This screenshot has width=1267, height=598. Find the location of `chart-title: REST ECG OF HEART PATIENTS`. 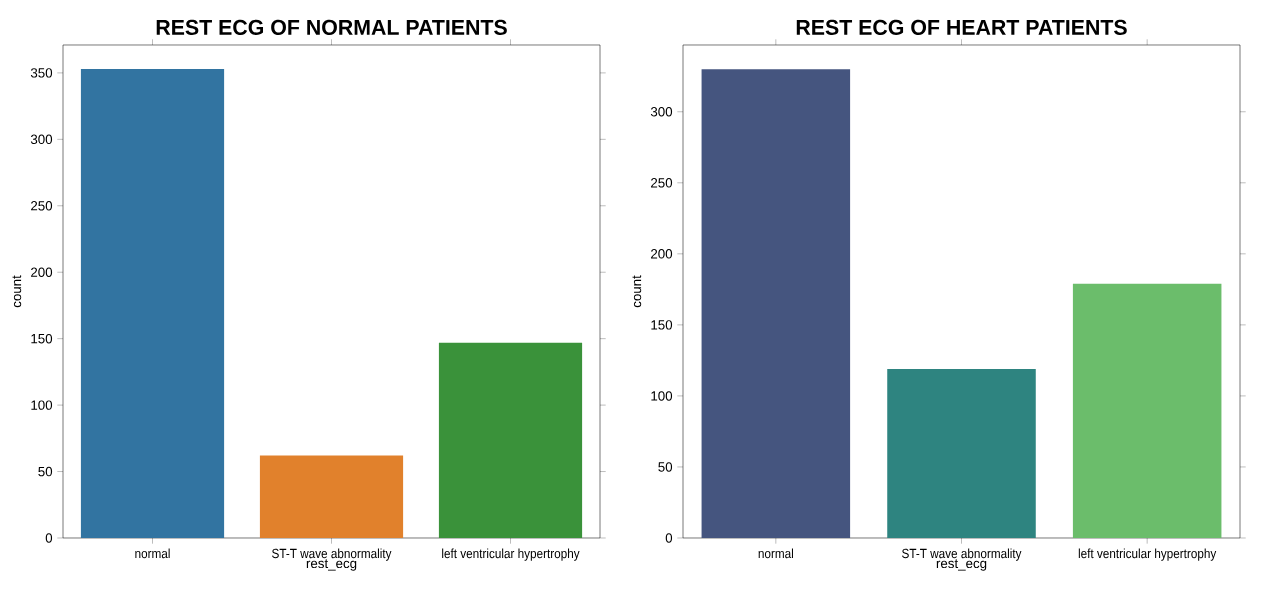

chart-title: REST ECG OF HEART PATIENTS is located at coordinates (961, 27).